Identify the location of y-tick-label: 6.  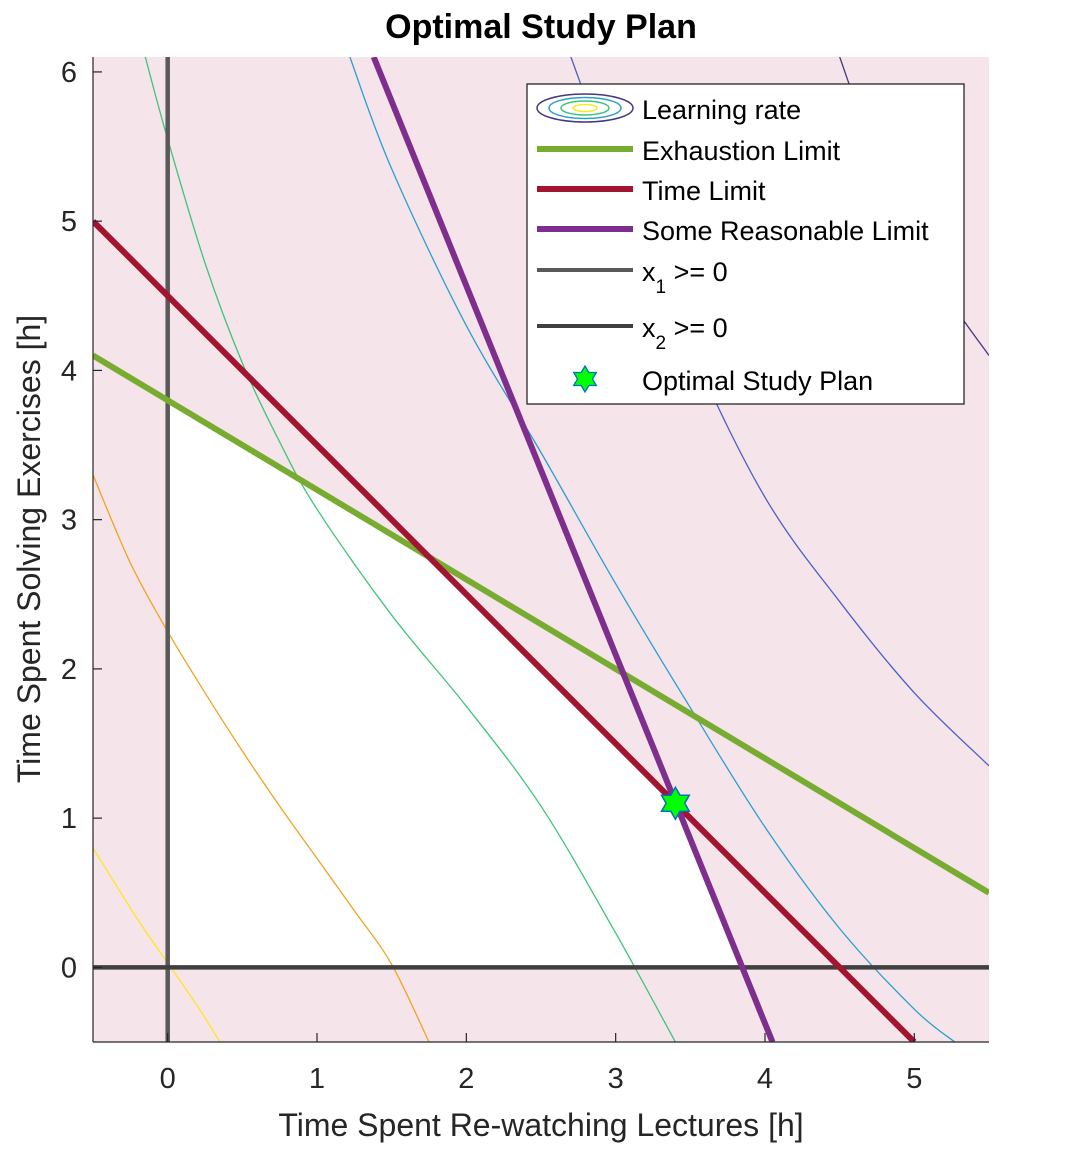
(69, 73).